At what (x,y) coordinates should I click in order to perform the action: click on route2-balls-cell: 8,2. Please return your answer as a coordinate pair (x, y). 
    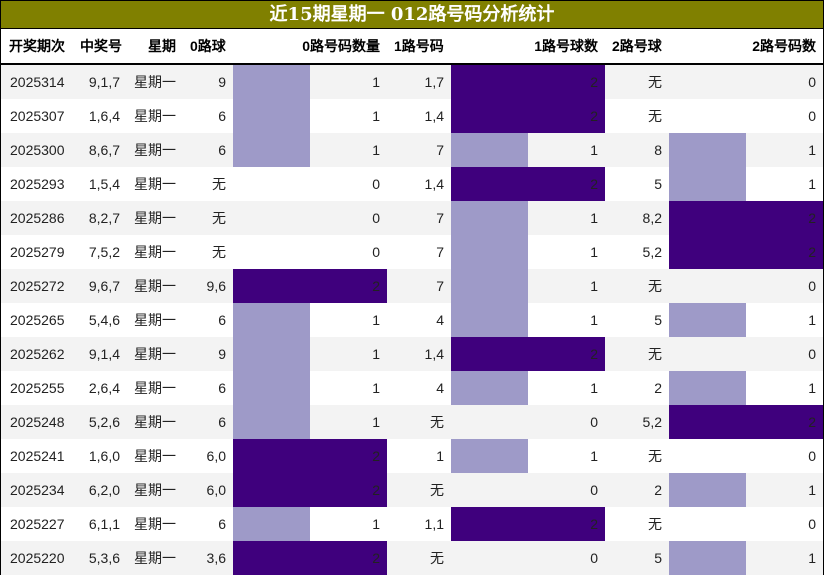
    Looking at the image, I should click on (652, 218).